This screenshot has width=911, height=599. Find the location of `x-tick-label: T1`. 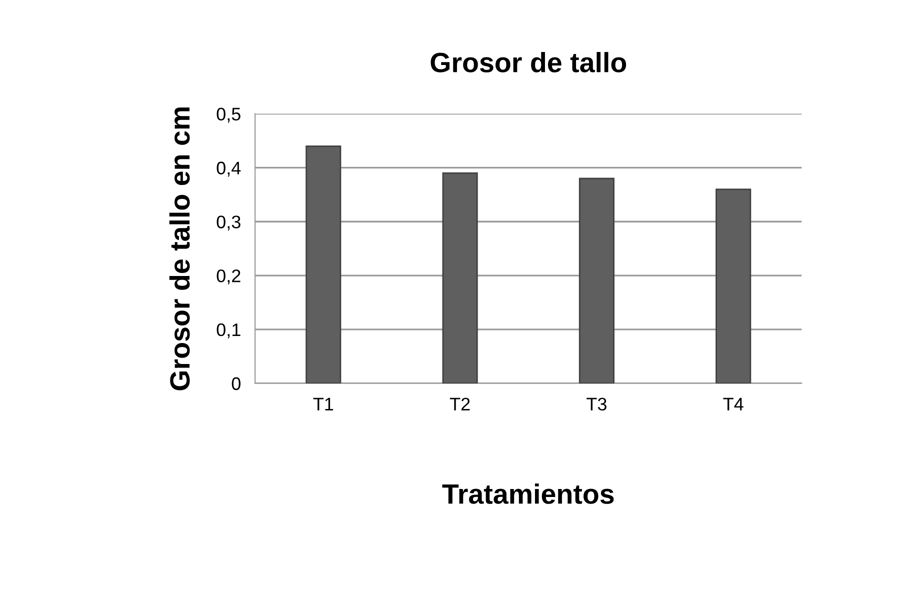

x-tick-label: T1 is located at coordinates (323, 404).